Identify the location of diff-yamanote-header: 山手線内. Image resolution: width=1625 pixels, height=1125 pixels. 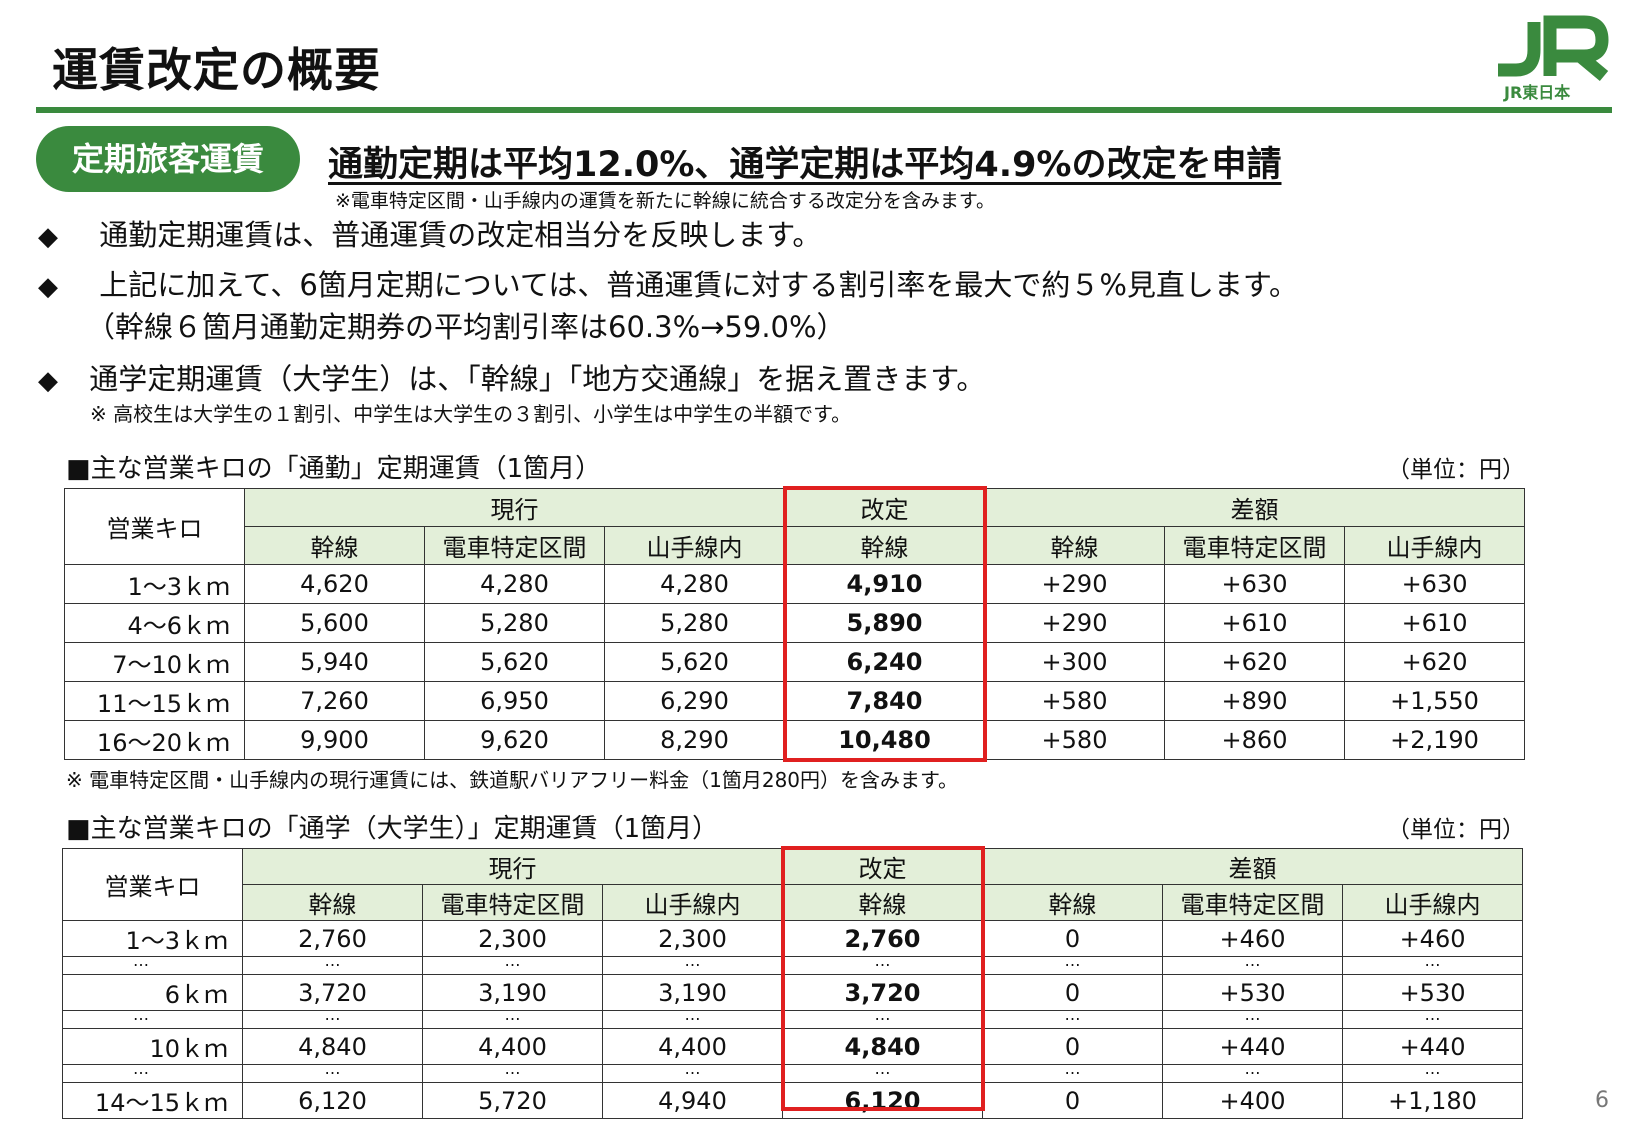
(1433, 902).